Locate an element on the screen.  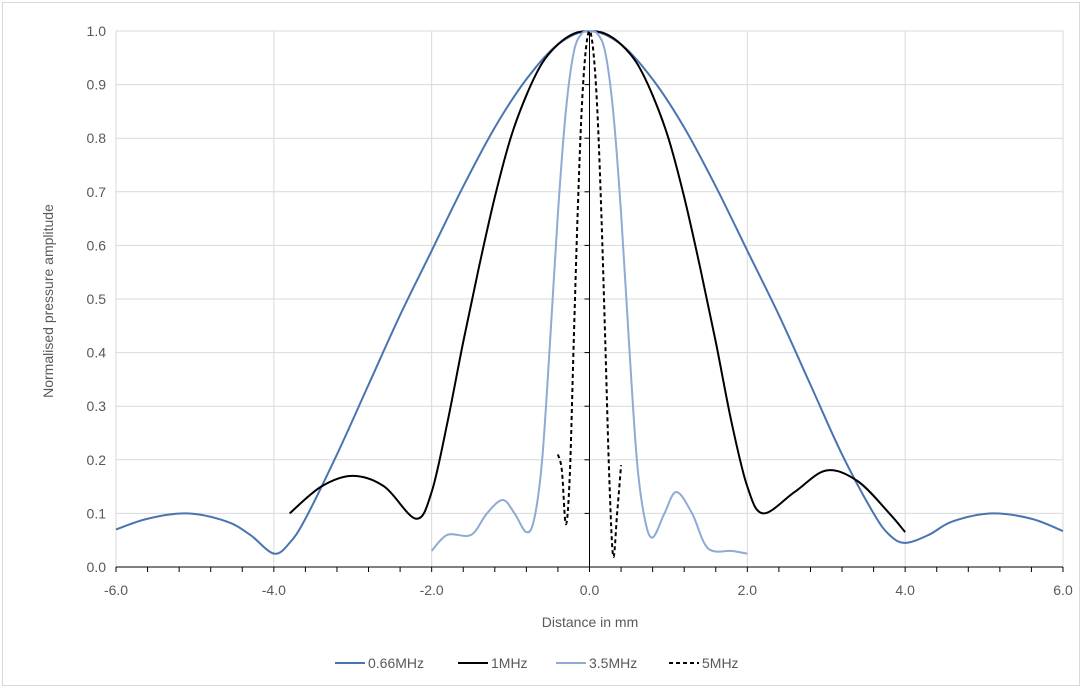
x-axis-title: Distance in mm is located at coordinates (590, 622).